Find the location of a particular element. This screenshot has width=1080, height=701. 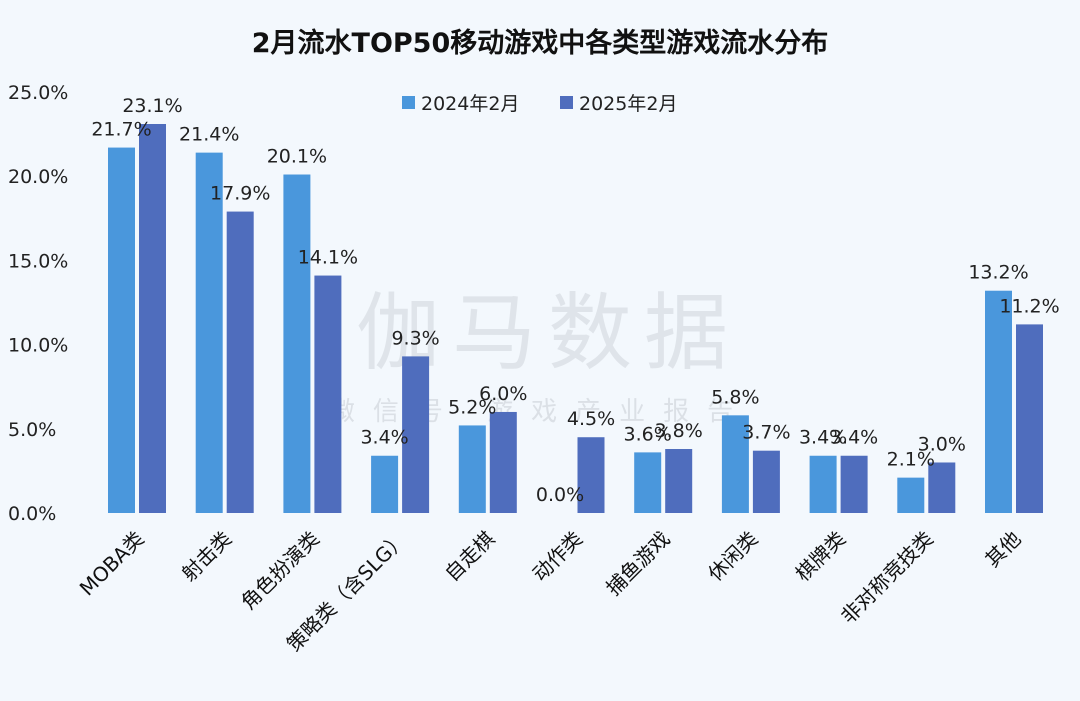

y-tick-label: 0.0% is located at coordinates (32, 514).